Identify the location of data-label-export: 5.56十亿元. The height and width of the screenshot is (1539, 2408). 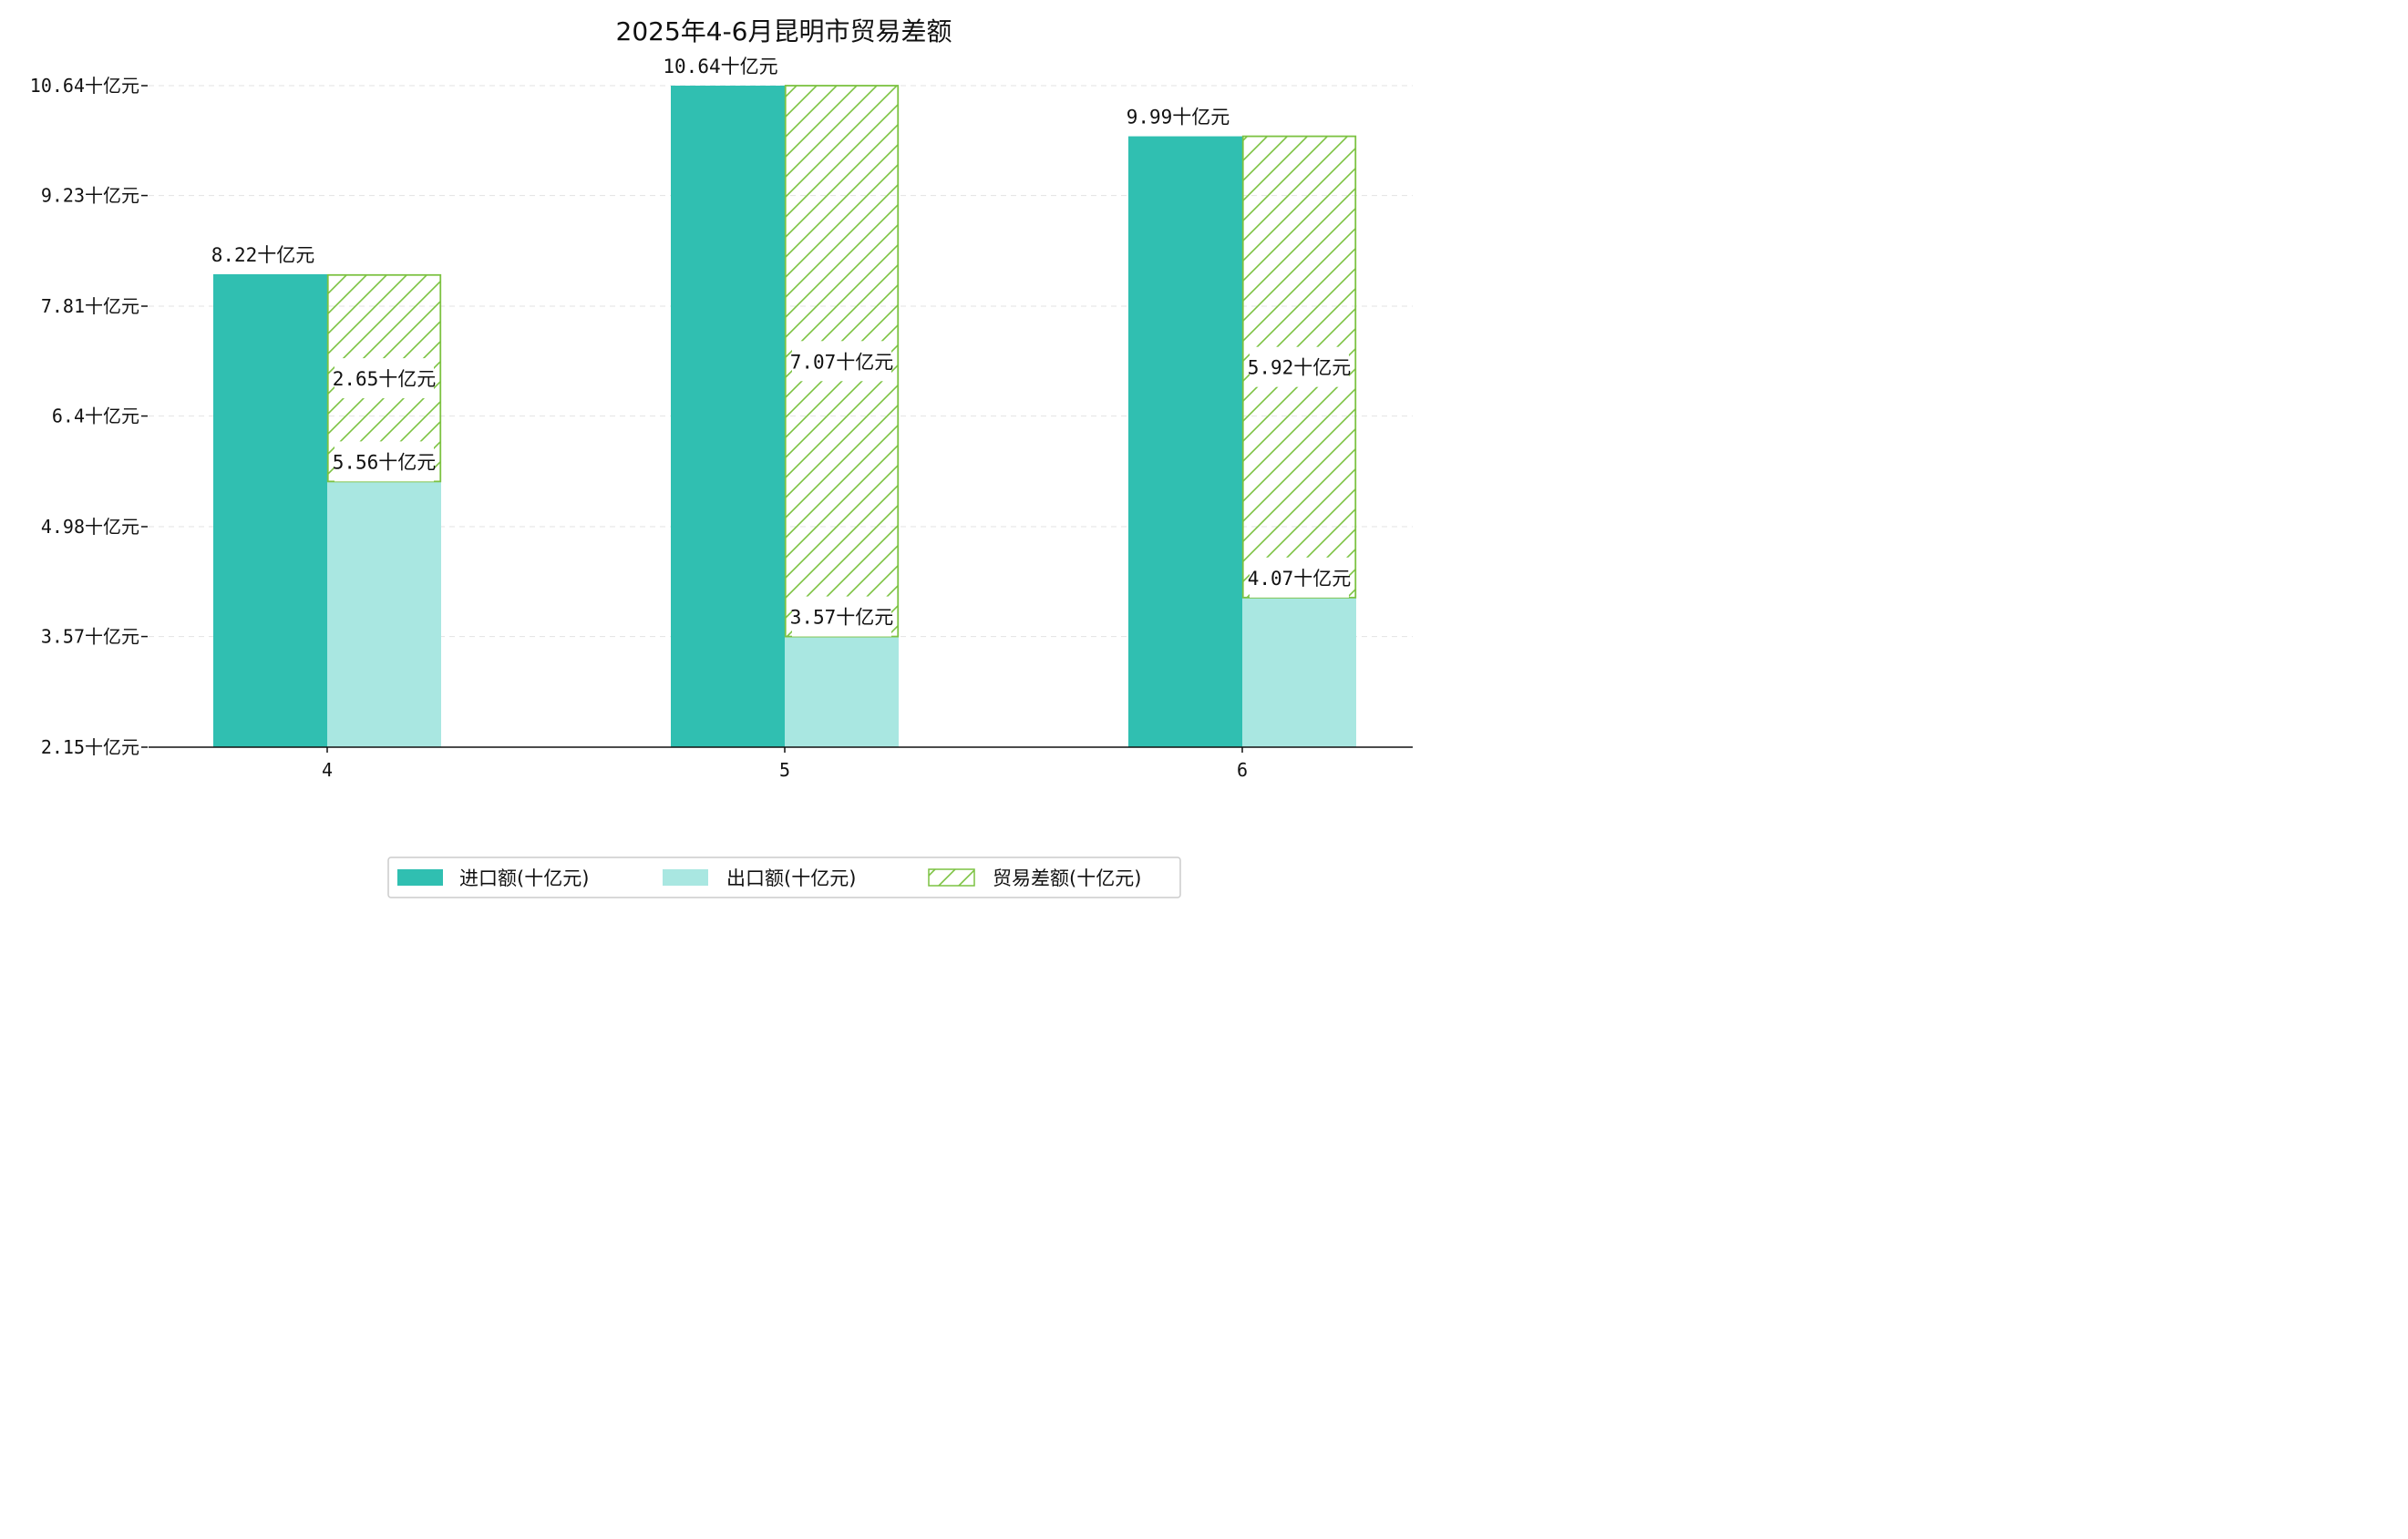
(385, 462).